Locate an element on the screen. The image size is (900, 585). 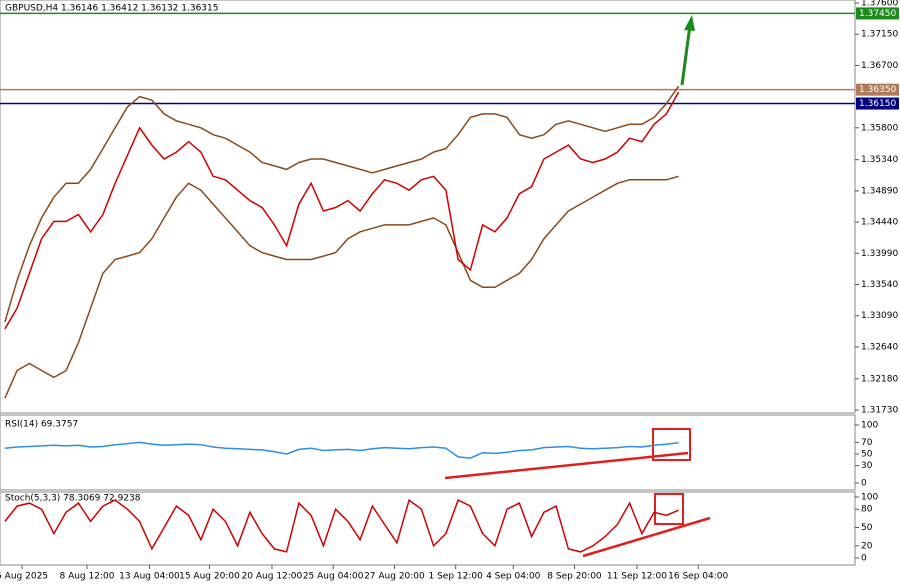
panel-title: RSI(14) 69.3757 is located at coordinates (41, 425).